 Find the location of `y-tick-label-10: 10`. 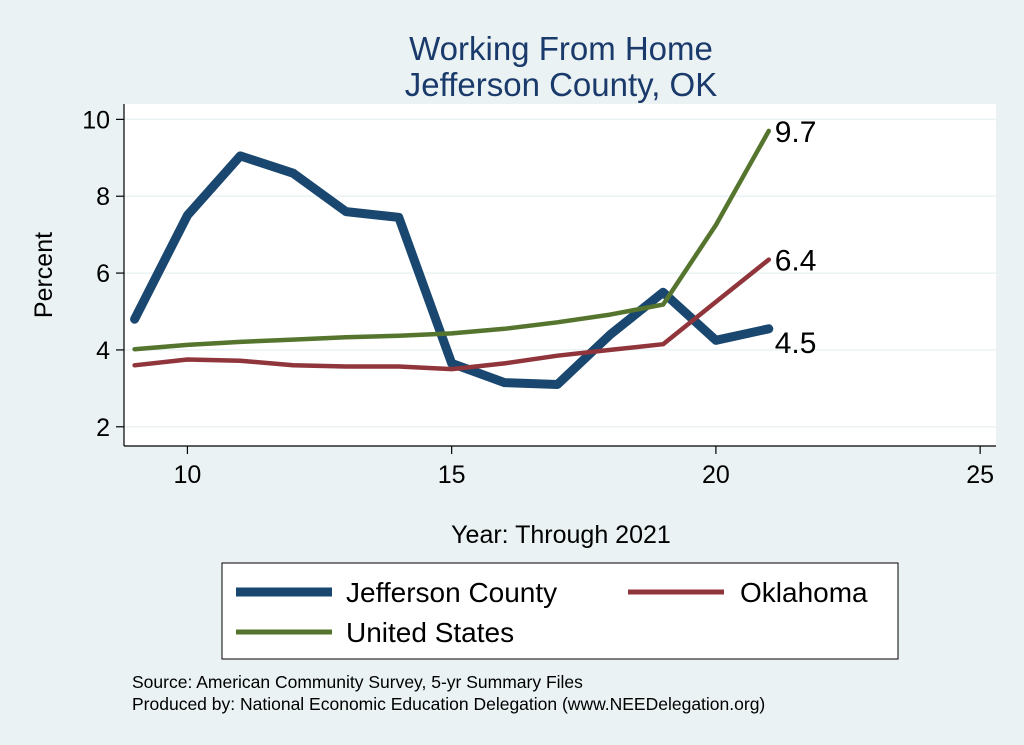

y-tick-label-10: 10 is located at coordinates (96, 120).